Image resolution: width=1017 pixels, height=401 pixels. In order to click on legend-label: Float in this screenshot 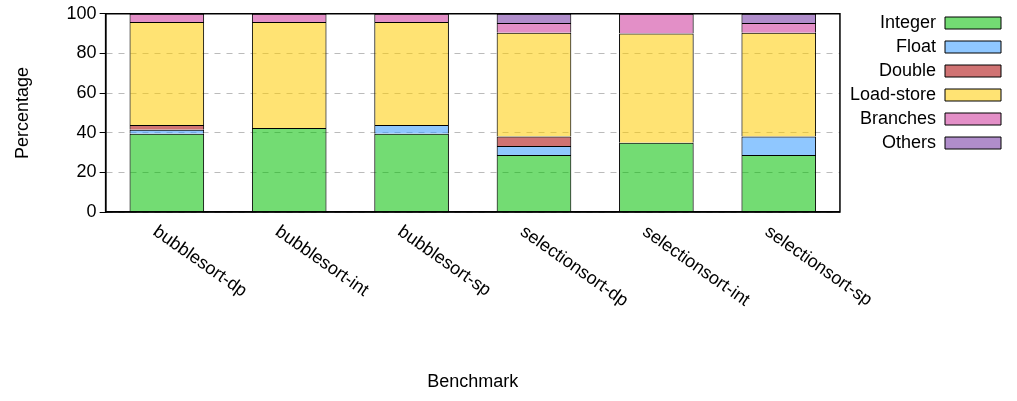, I will do `click(915, 45)`.